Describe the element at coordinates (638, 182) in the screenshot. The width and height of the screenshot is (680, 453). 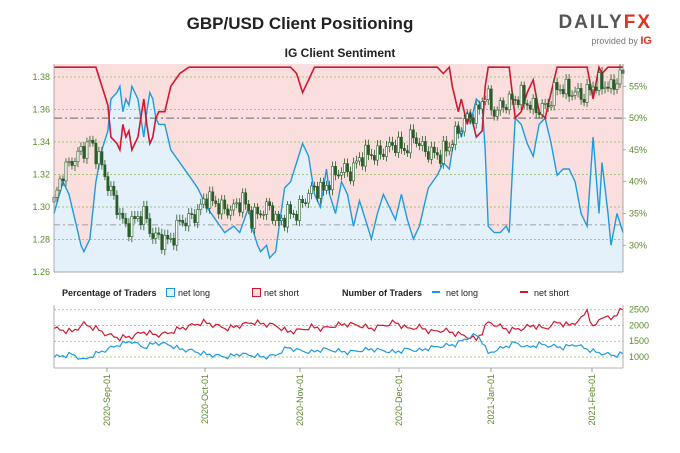
I see `y-right-tick-label: 40%` at that location.